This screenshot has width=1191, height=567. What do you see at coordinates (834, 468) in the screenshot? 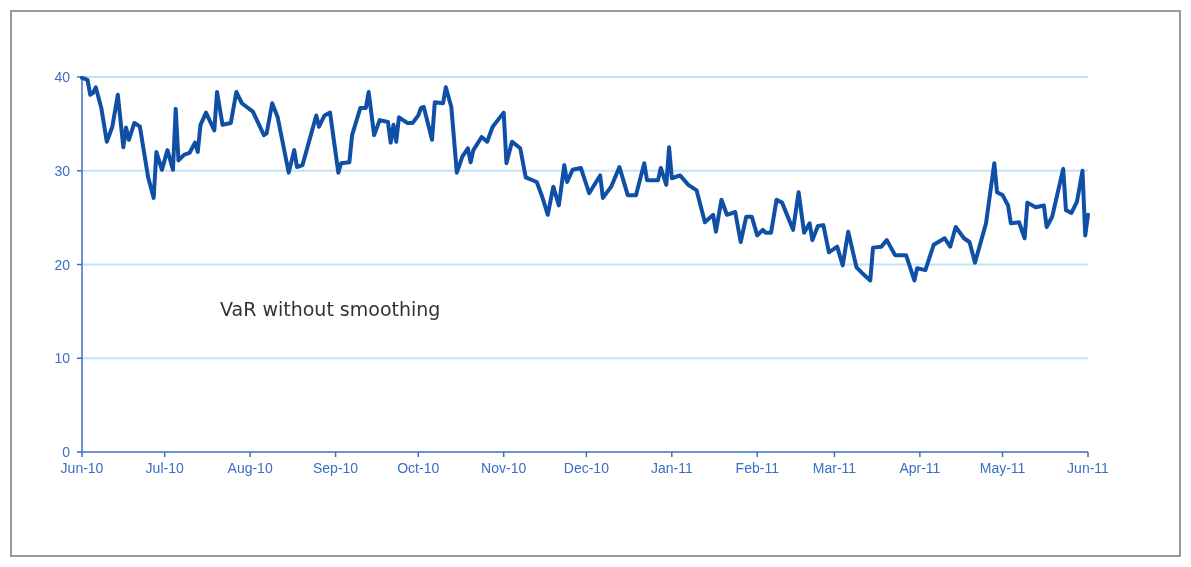
I see `x-tick-label: Mar-11` at bounding box center [834, 468].